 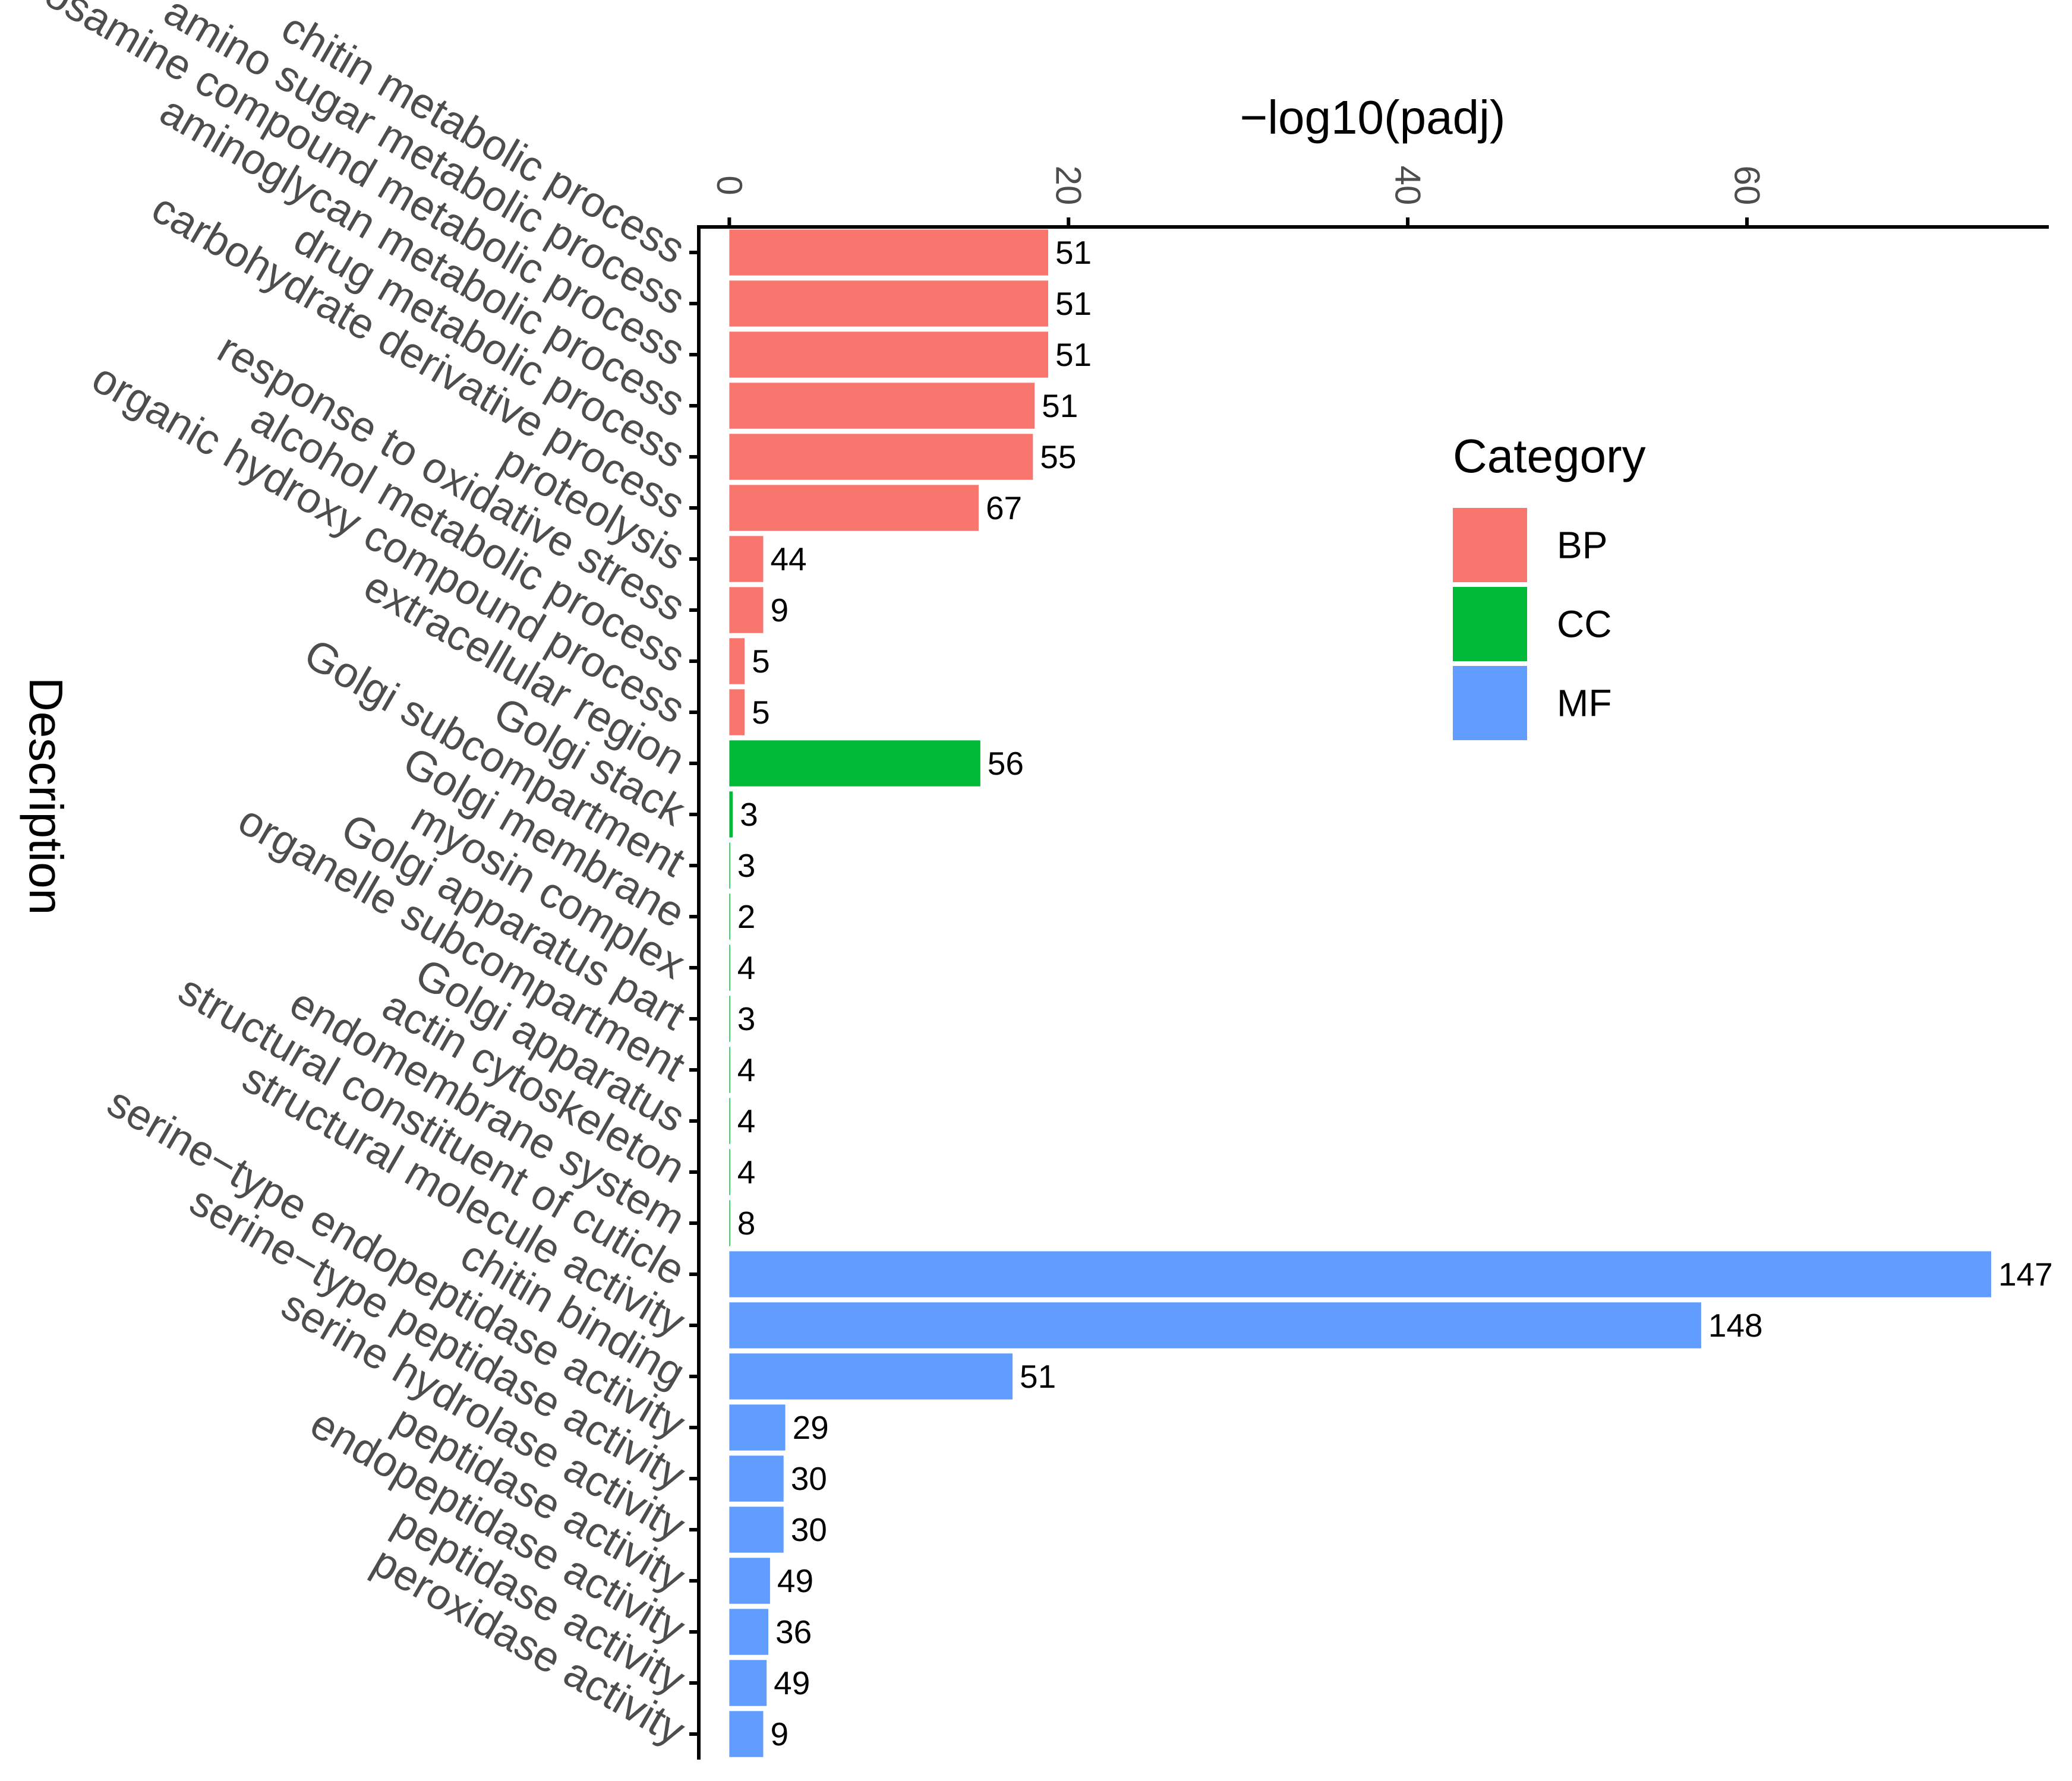 I want to click on legend: Category BP CC MF, so click(x=1549, y=585).